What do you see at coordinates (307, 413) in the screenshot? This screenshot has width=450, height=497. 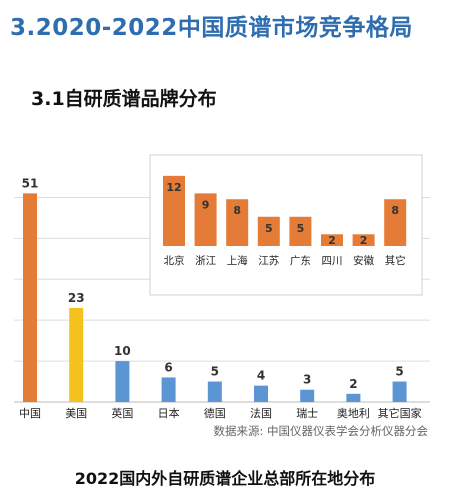 I see `category-label: 瑞士` at bounding box center [307, 413].